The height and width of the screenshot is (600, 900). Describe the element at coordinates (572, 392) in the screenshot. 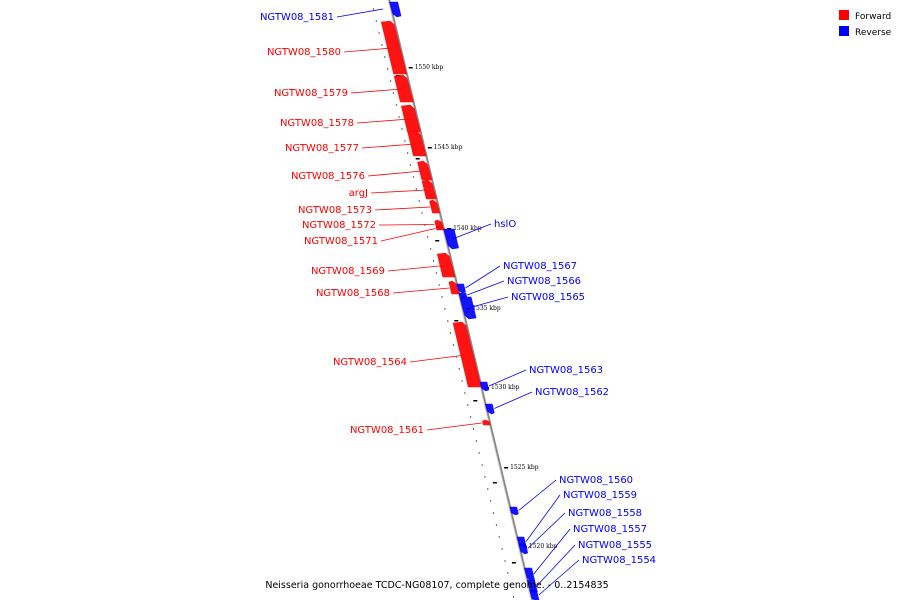

I see `gene-label: NGTW08_1562` at that location.